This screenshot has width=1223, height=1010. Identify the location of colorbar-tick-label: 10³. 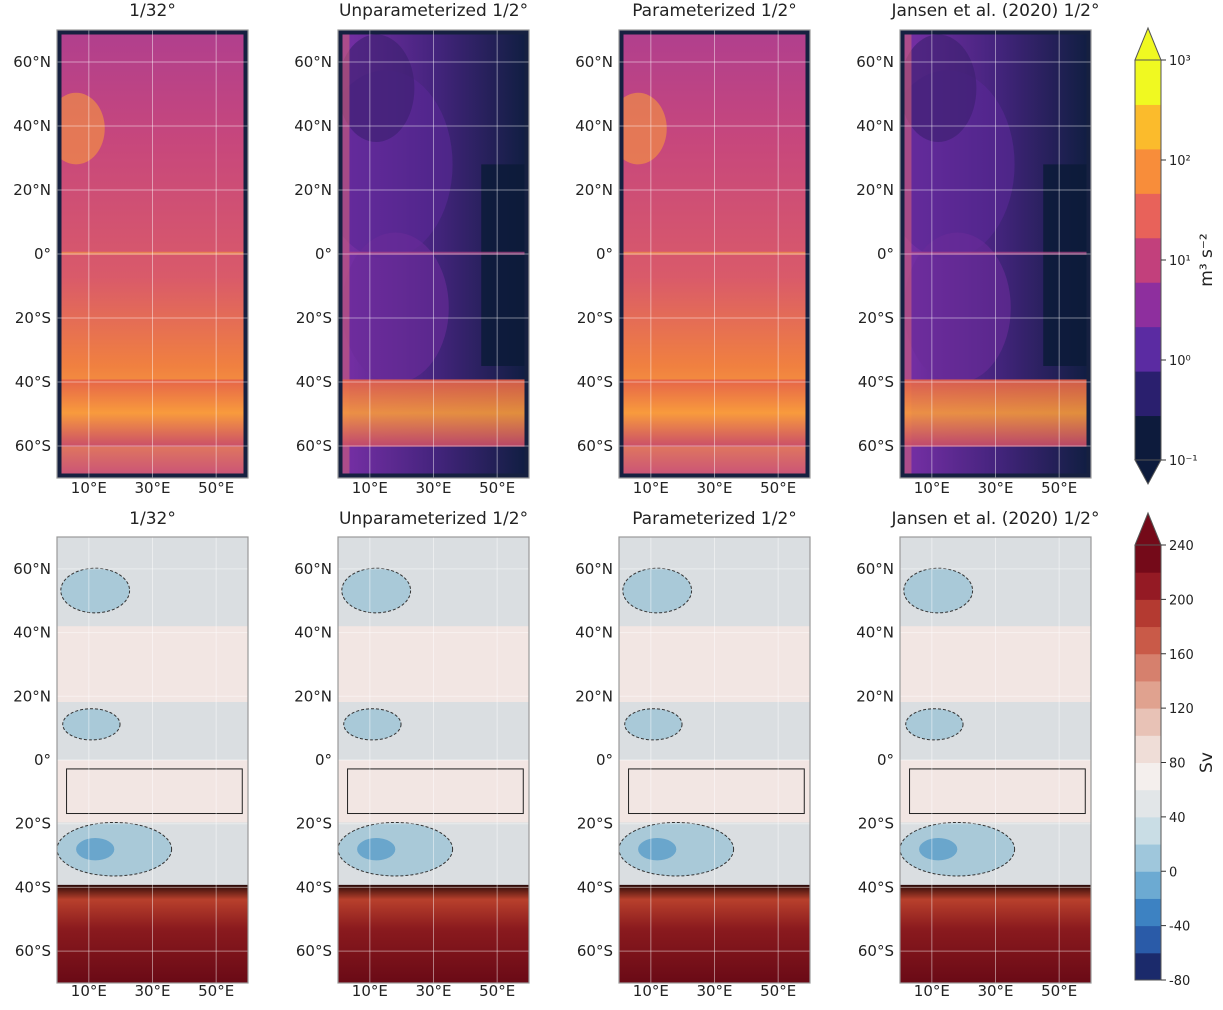
(1180, 61).